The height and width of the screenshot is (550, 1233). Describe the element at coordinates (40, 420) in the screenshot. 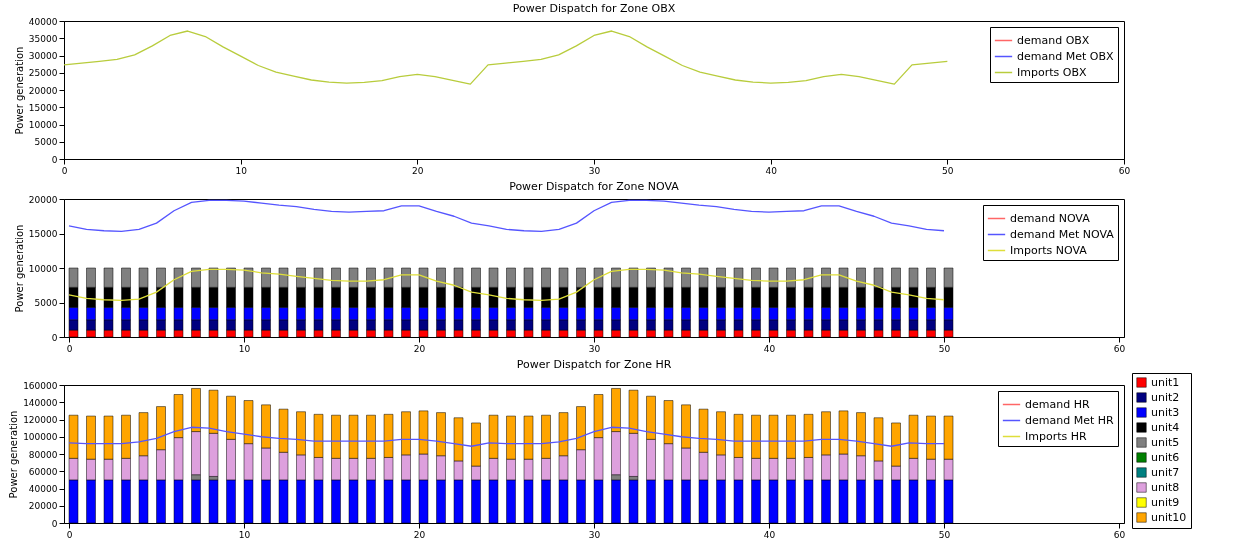

I see `y-tick-label: 120000` at that location.